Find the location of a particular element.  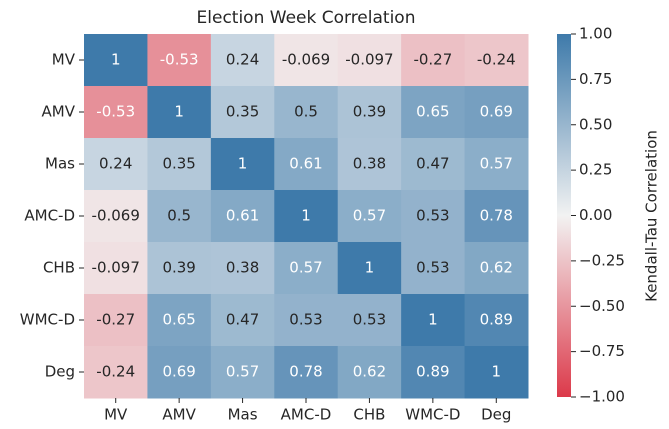

colorbar-tick-label: 1.00 is located at coordinates (595, 34).